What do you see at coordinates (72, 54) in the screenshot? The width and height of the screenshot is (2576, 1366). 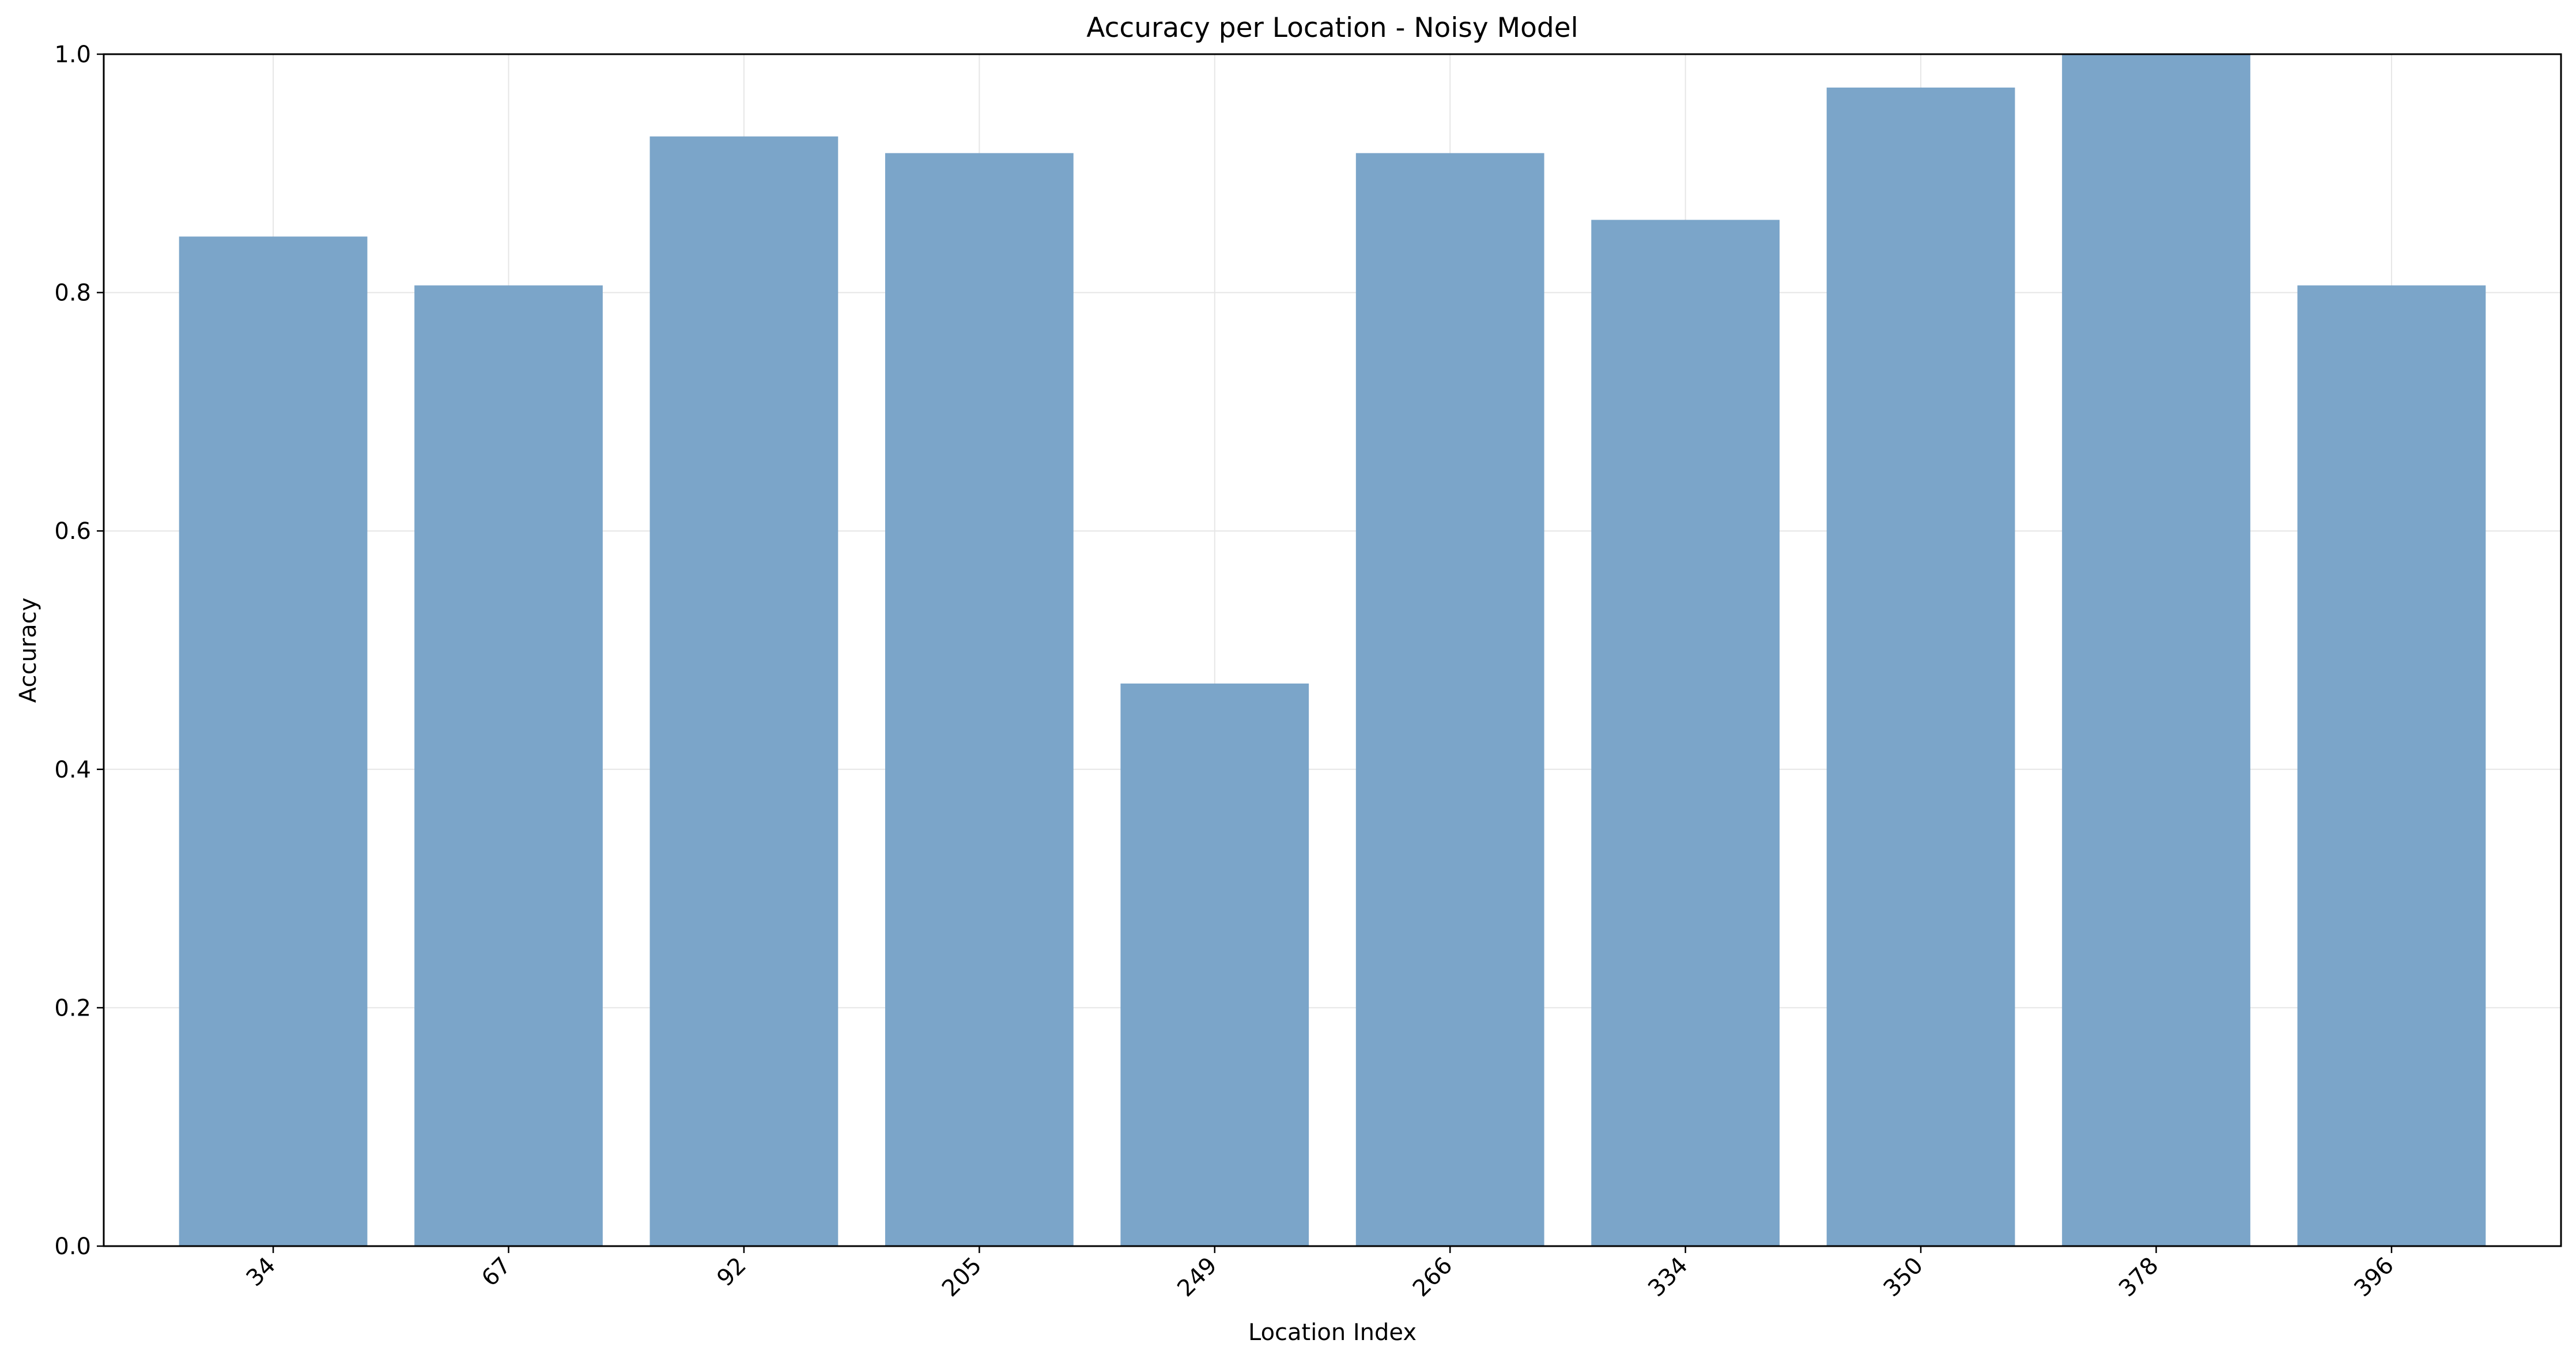 I see `y-tick-label: 1.0` at bounding box center [72, 54].